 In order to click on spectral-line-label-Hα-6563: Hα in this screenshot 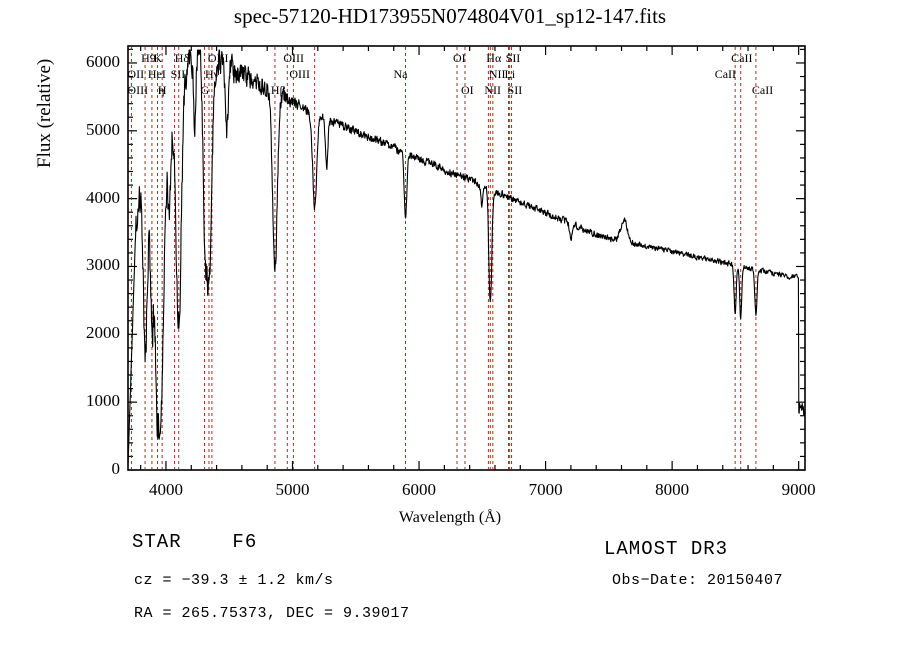, I will do `click(494, 58)`.